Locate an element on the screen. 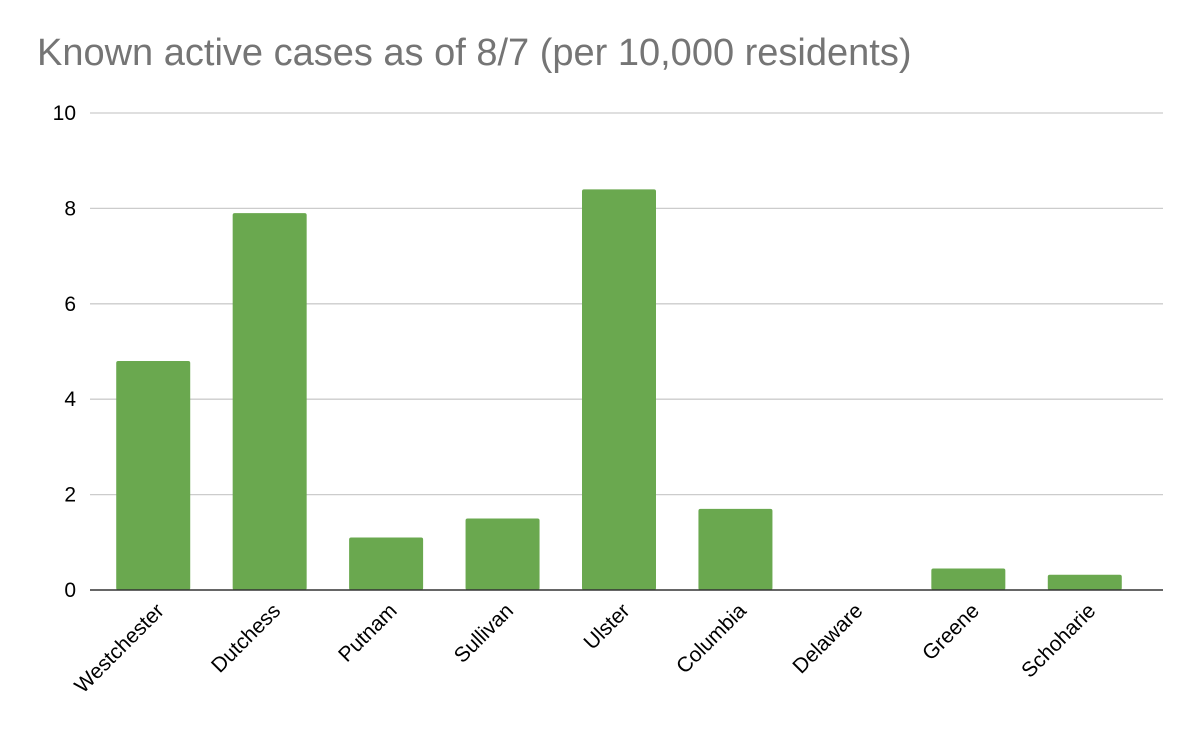 This screenshot has width=1200, height=742. bar-westchester is located at coordinates (153, 475).